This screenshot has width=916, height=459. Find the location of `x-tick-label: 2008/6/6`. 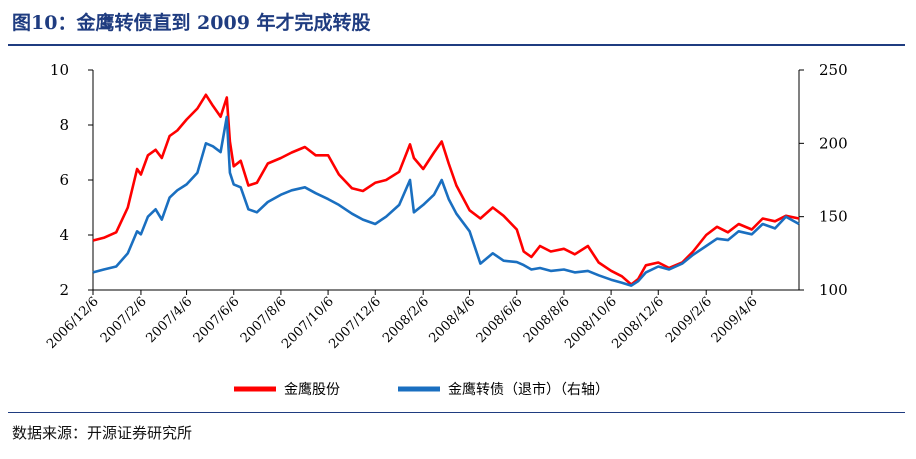

x-tick-label: 2008/6/6 is located at coordinates (500, 320).